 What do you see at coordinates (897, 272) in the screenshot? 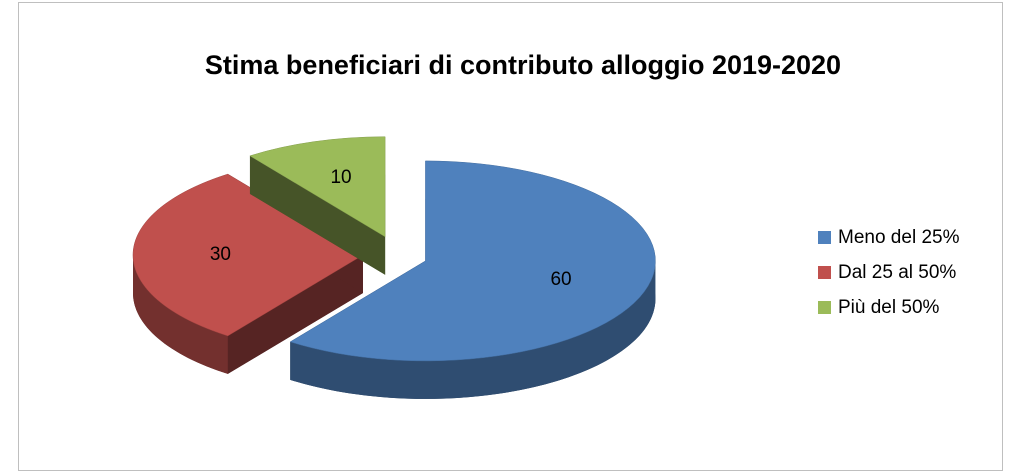
I see `legend-label: Dal 25 al 50%` at bounding box center [897, 272].